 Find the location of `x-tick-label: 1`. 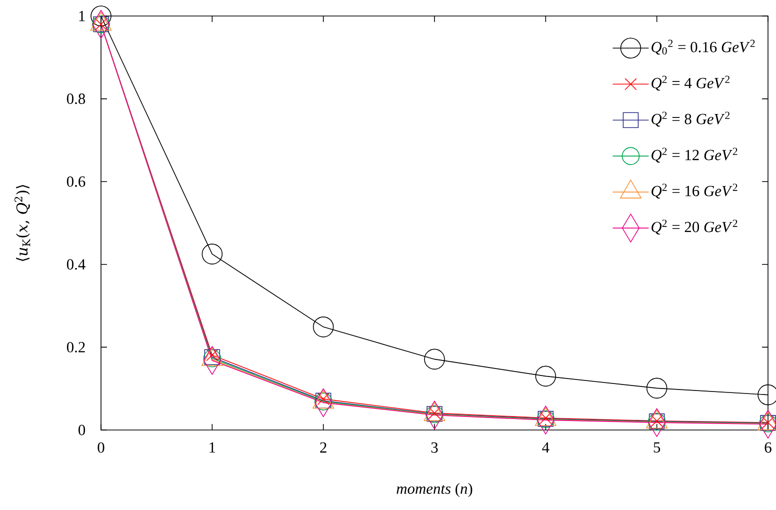

x-tick-label: 1 is located at coordinates (213, 447).